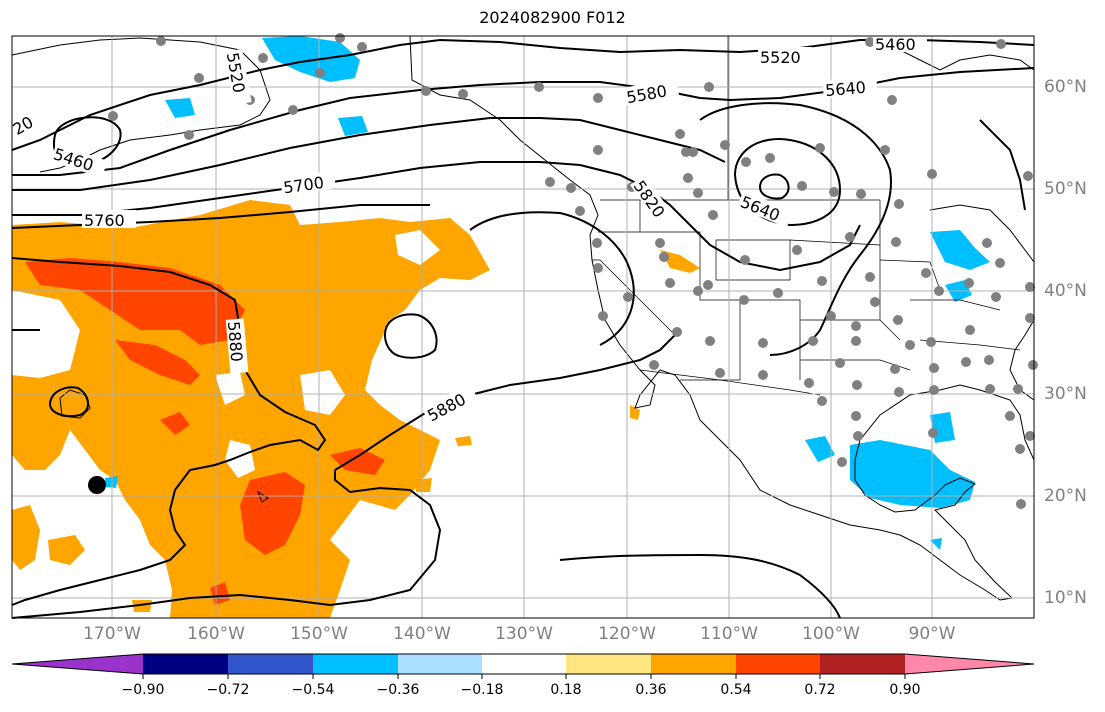 This screenshot has width=1105, height=712. What do you see at coordinates (482, 690) in the screenshot?
I see `colorbar-tick-label: −0.18` at bounding box center [482, 690].